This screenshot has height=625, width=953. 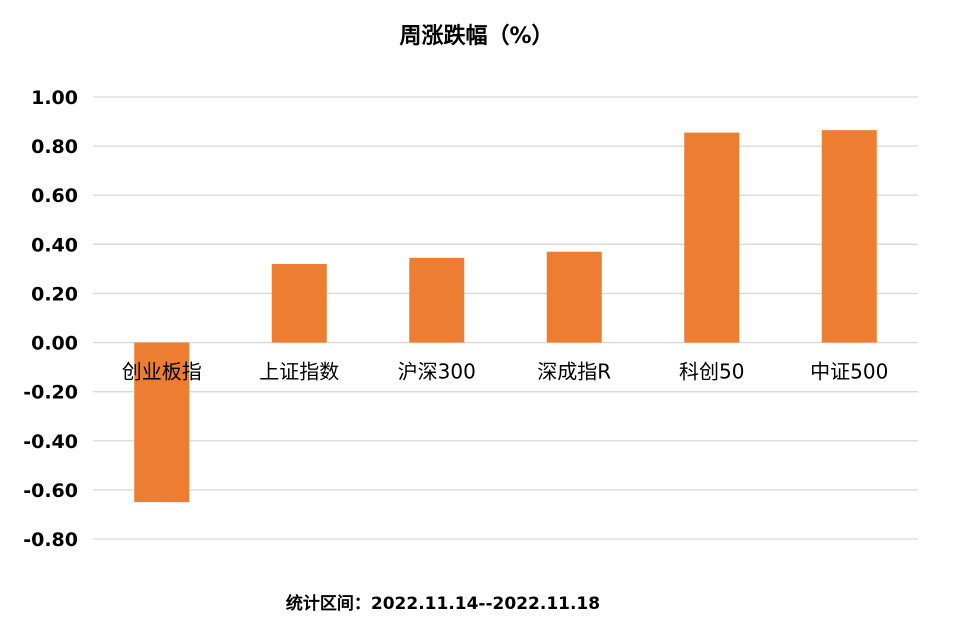 I want to click on x-tick-label: 深成指R, so click(x=574, y=372).